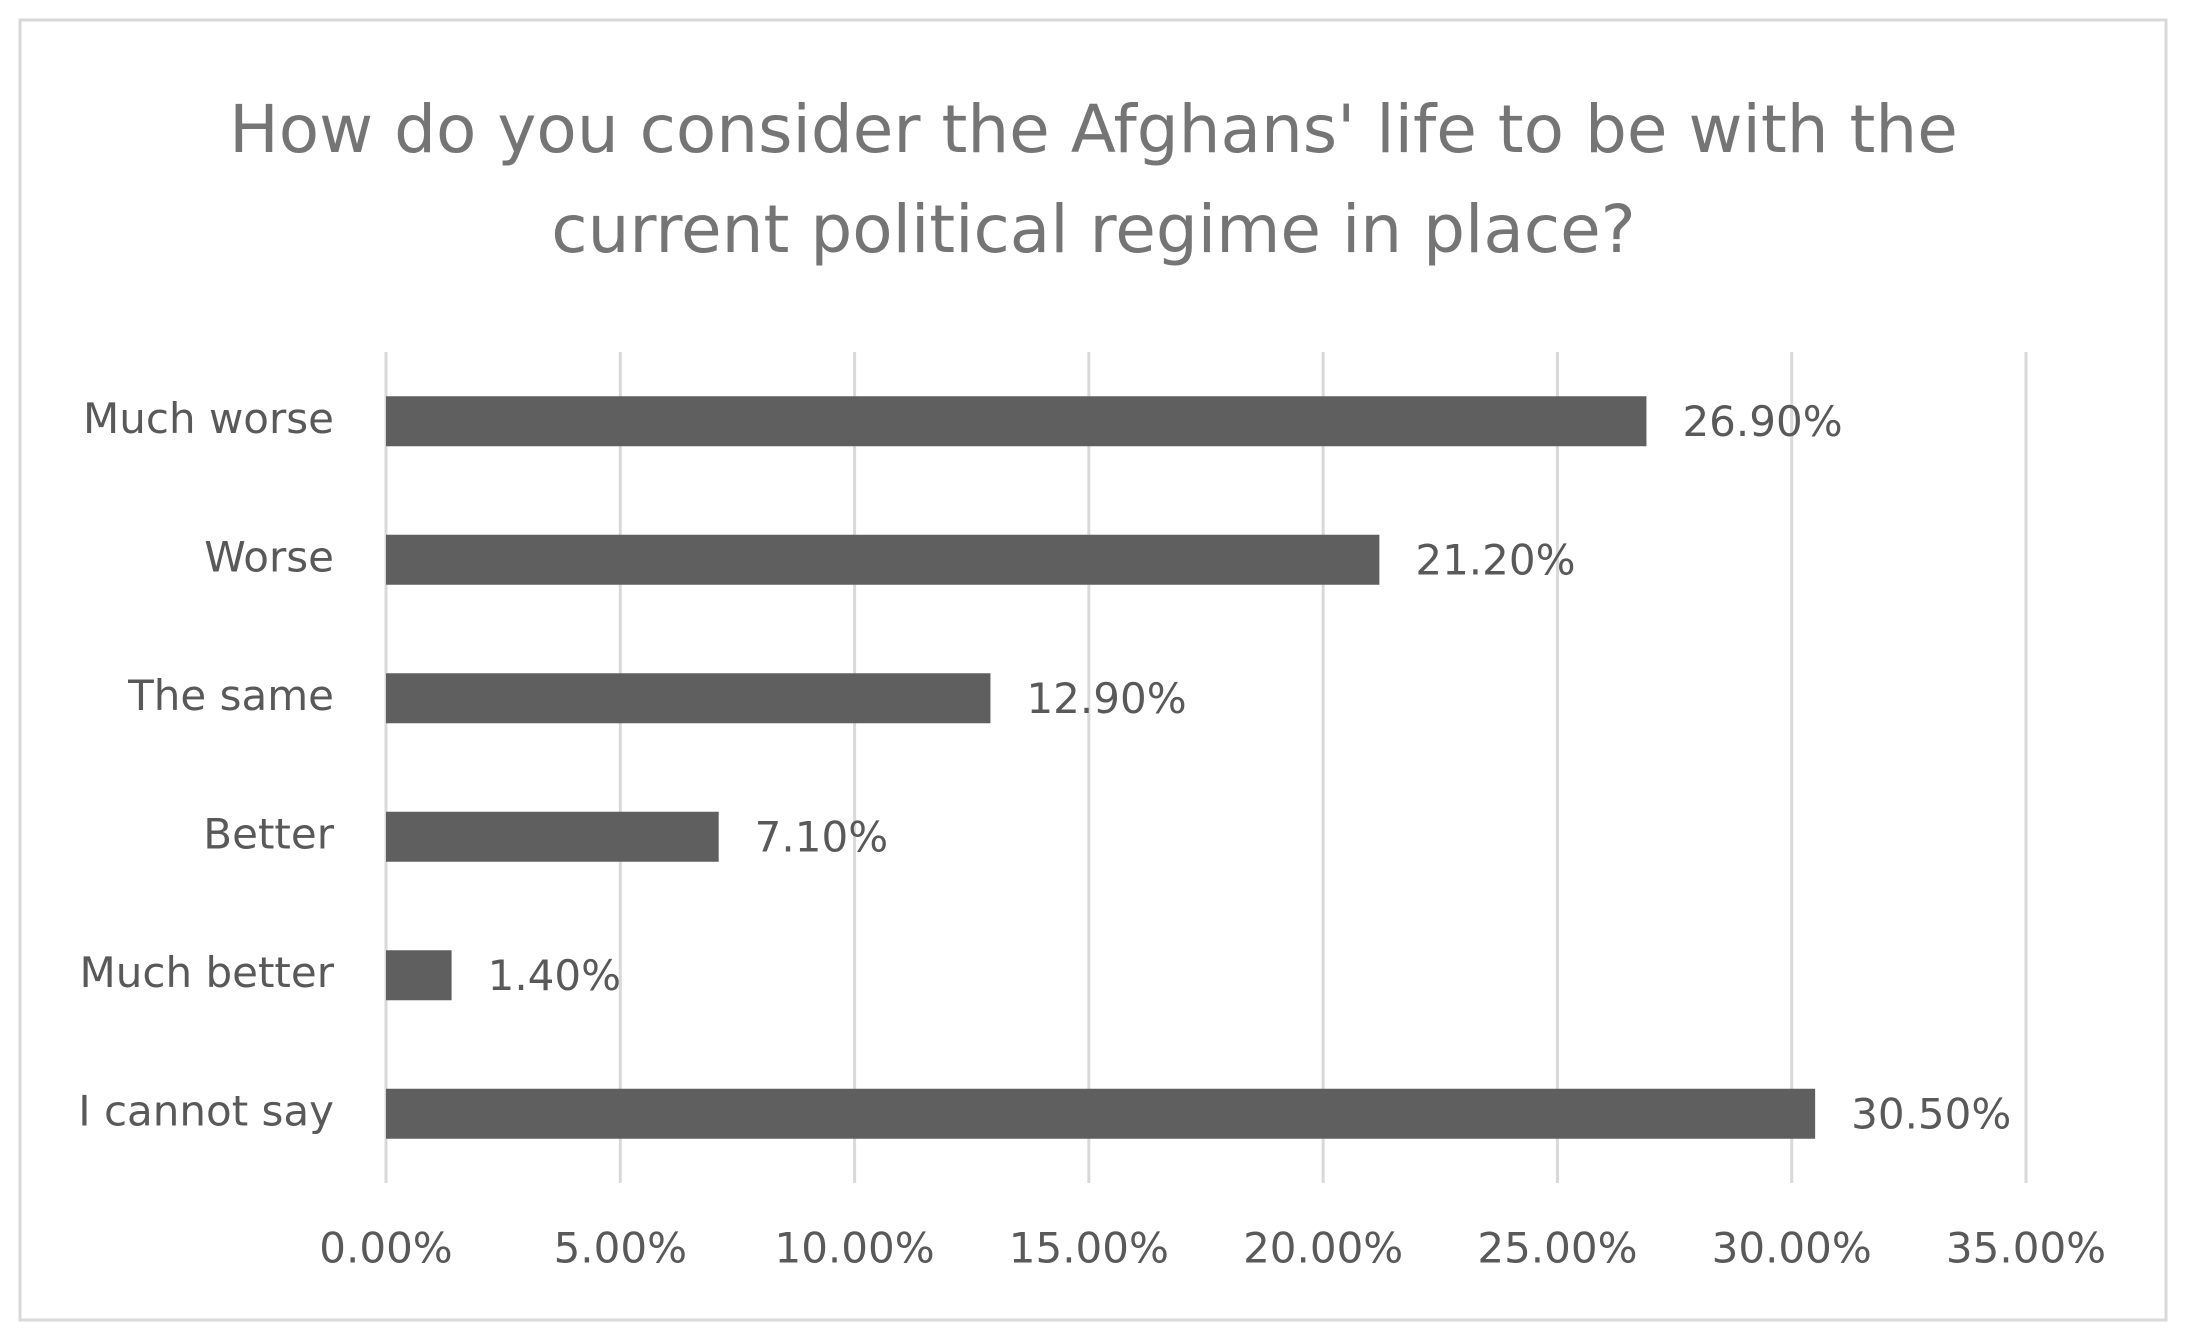 The width and height of the screenshot is (2187, 1328). I want to click on y-tick-label: Much worse, so click(208, 418).